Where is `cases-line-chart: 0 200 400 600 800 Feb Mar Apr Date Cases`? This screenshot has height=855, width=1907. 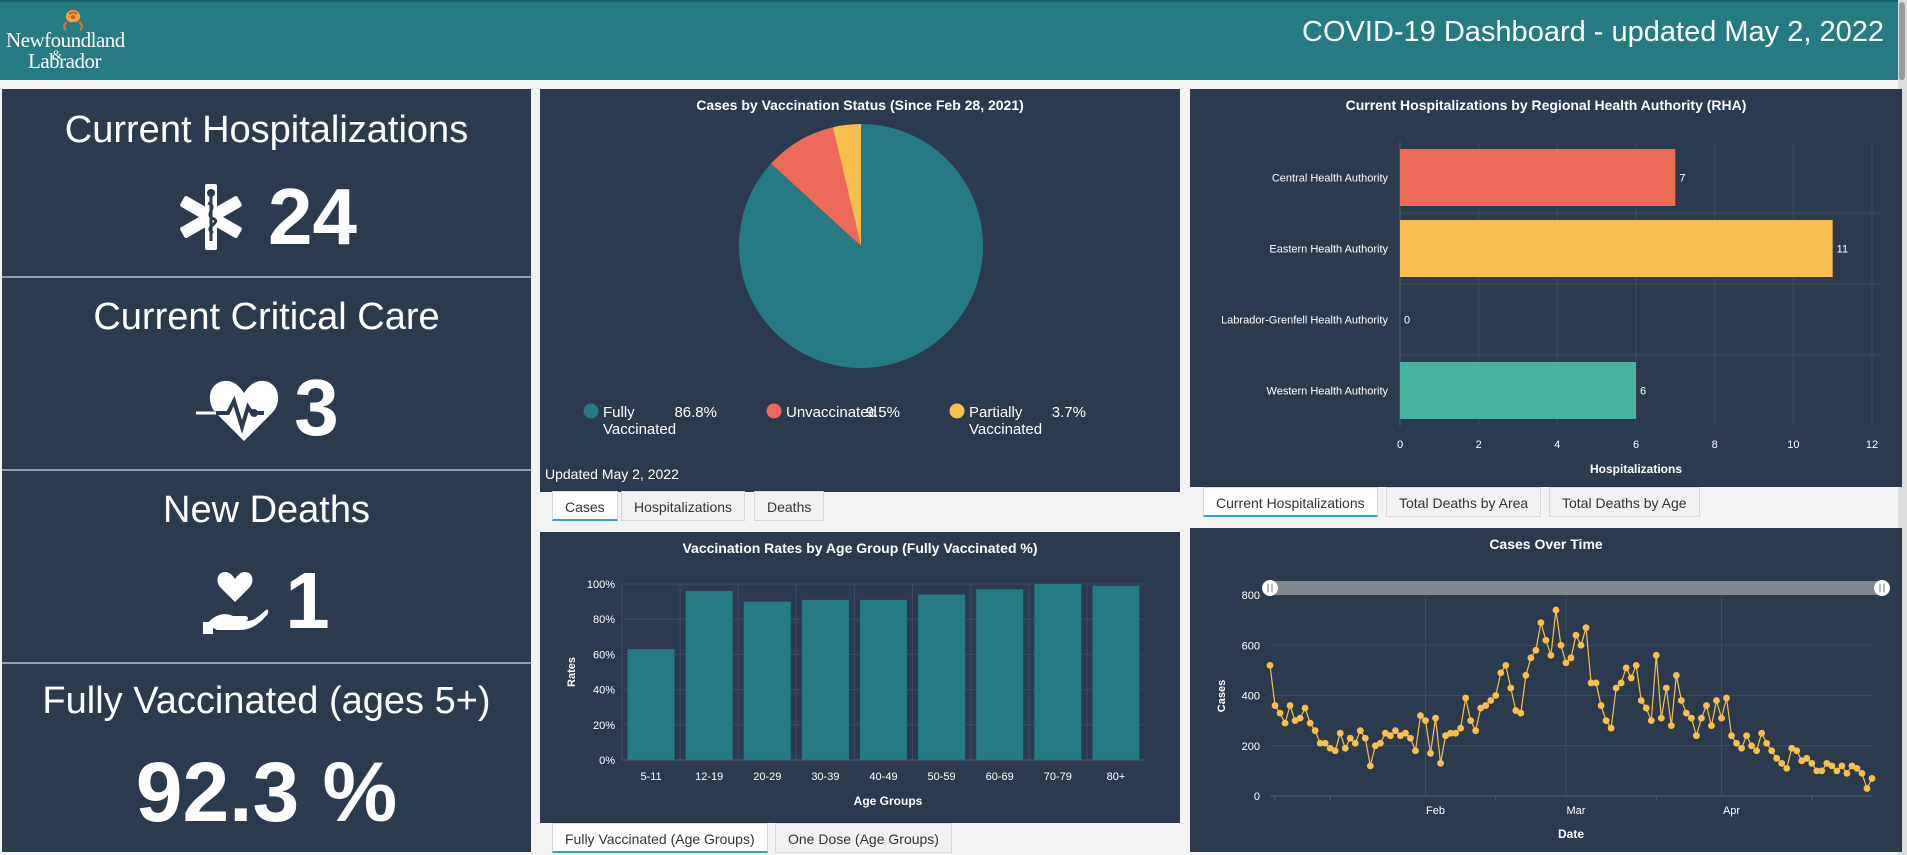
cases-line-chart: 0 200 400 600 800 Feb Mar Apr Date Cases is located at coordinates (1546, 690).